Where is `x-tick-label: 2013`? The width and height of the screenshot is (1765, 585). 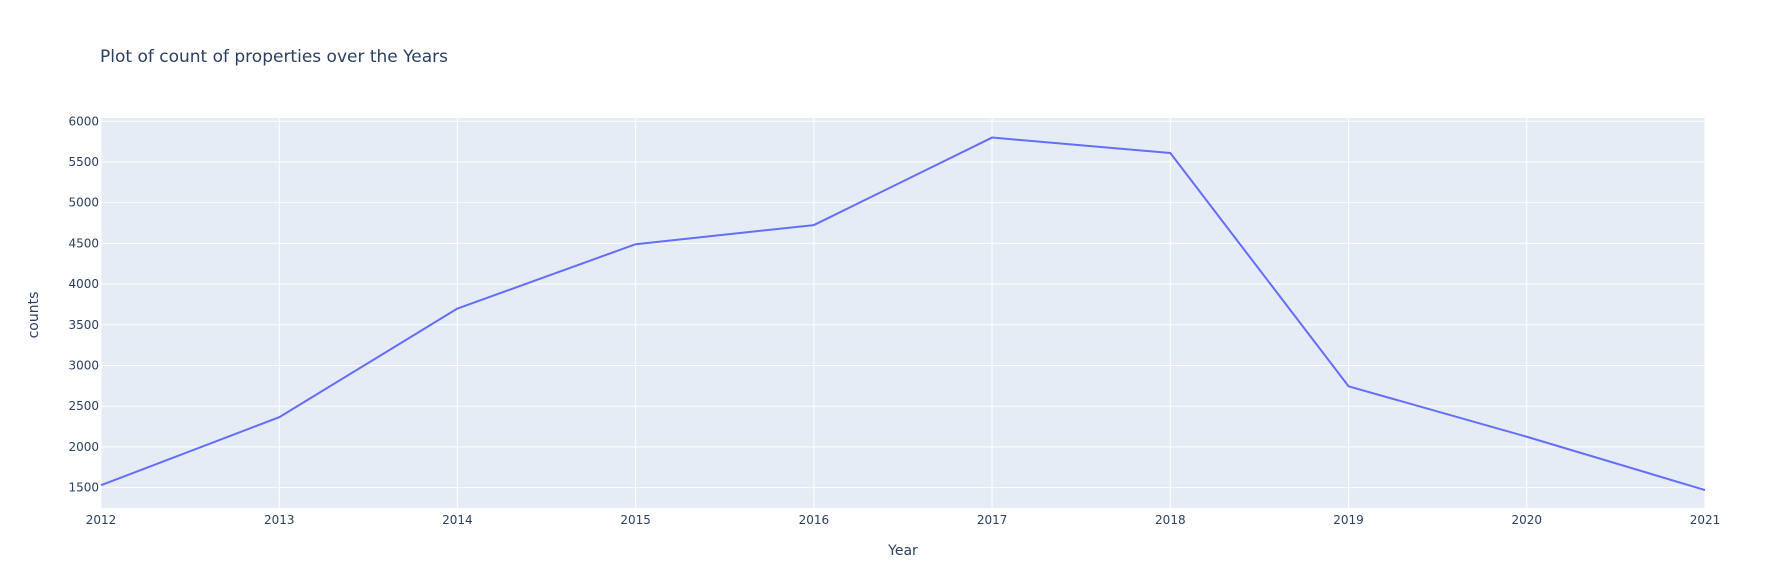 x-tick-label: 2013 is located at coordinates (279, 520).